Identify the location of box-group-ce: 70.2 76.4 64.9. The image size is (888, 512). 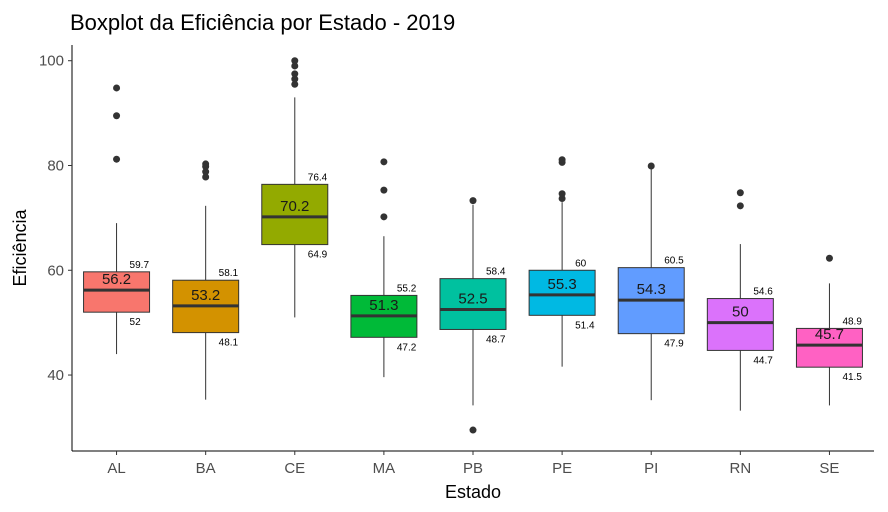
(295, 187).